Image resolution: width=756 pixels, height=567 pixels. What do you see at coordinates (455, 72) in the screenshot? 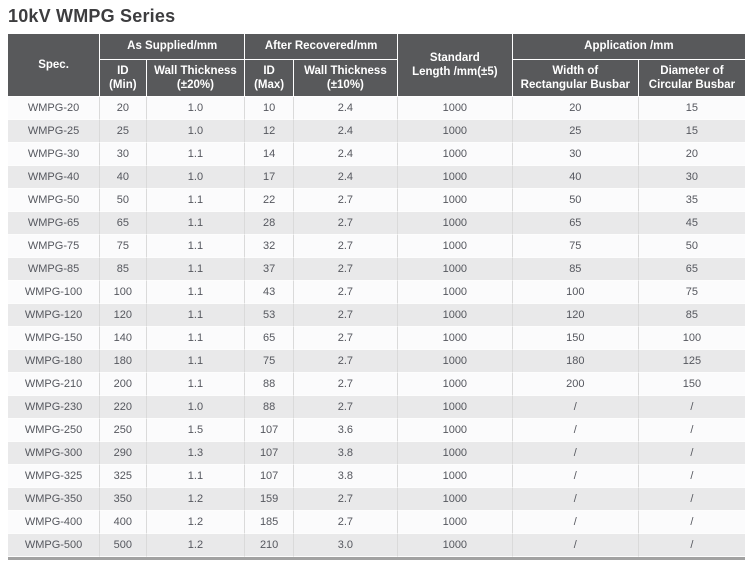
I see `standard-length-line2: Length /mm(±5)` at bounding box center [455, 72].